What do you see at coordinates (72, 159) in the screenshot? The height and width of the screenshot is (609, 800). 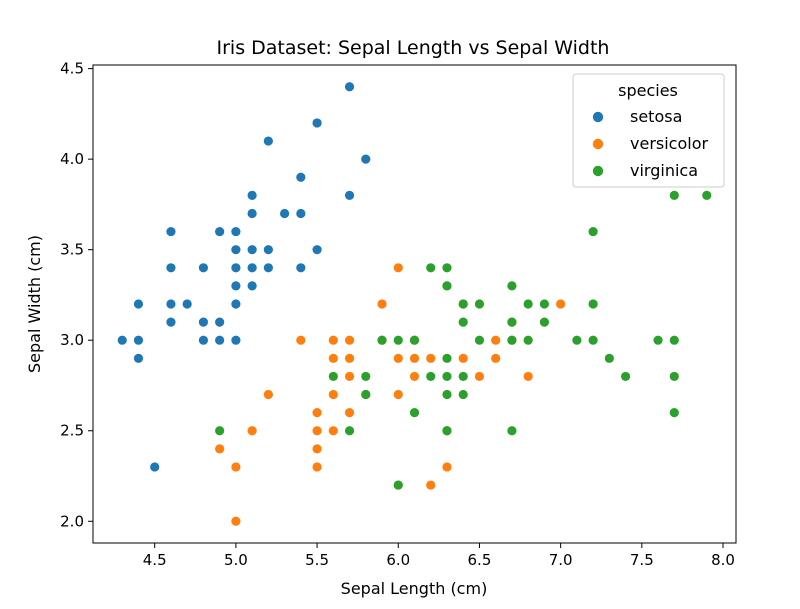 I see `y-tick-label: 4.0` at bounding box center [72, 159].